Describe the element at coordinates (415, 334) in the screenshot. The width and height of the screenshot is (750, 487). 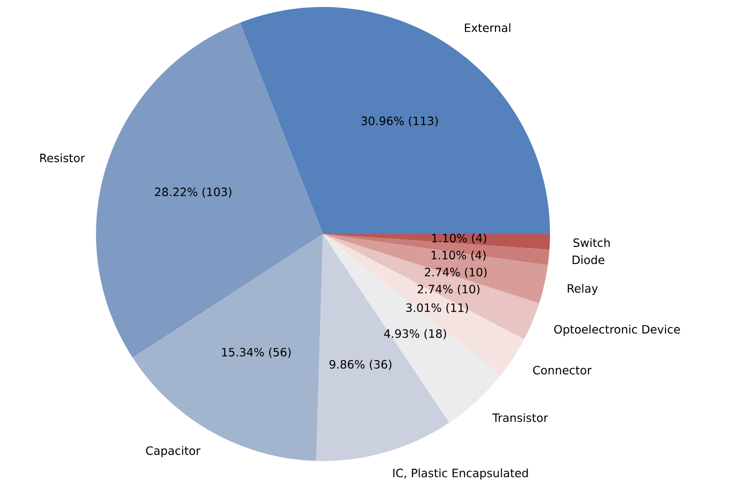
I see `data-label: 4.93% (18)` at that location.